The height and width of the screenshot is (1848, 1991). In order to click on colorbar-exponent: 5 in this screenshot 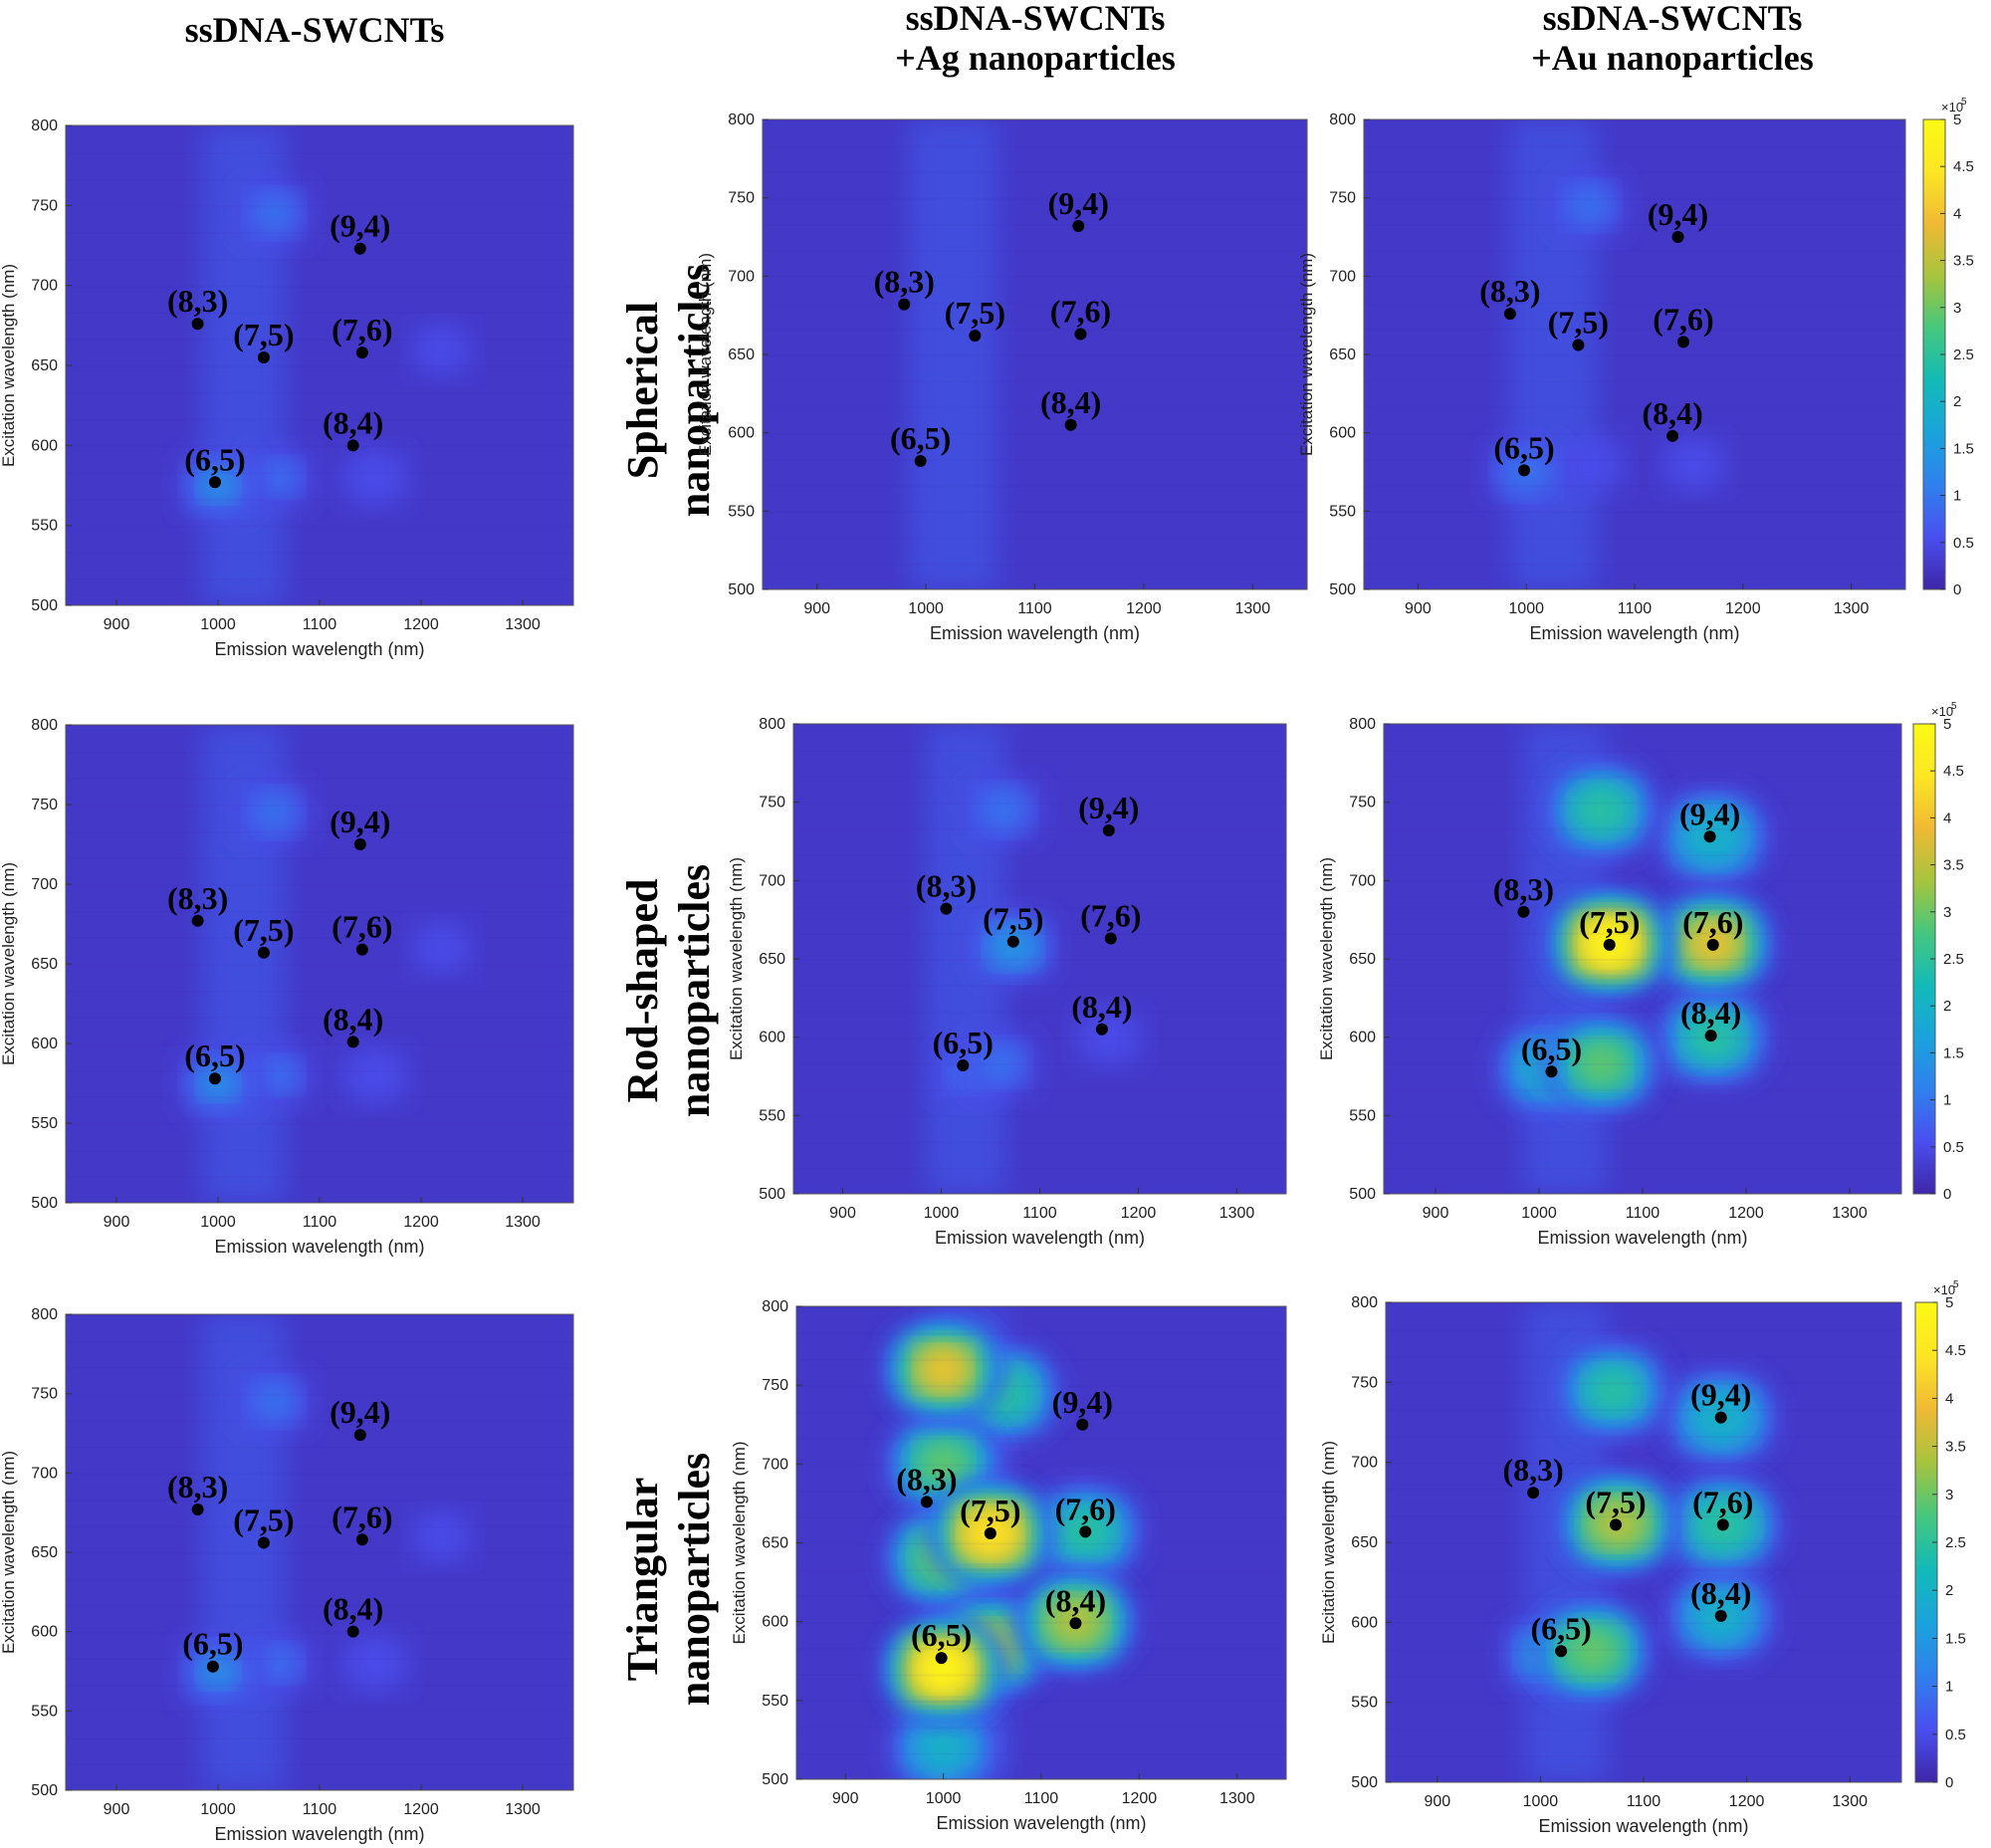, I will do `click(1956, 1284)`.